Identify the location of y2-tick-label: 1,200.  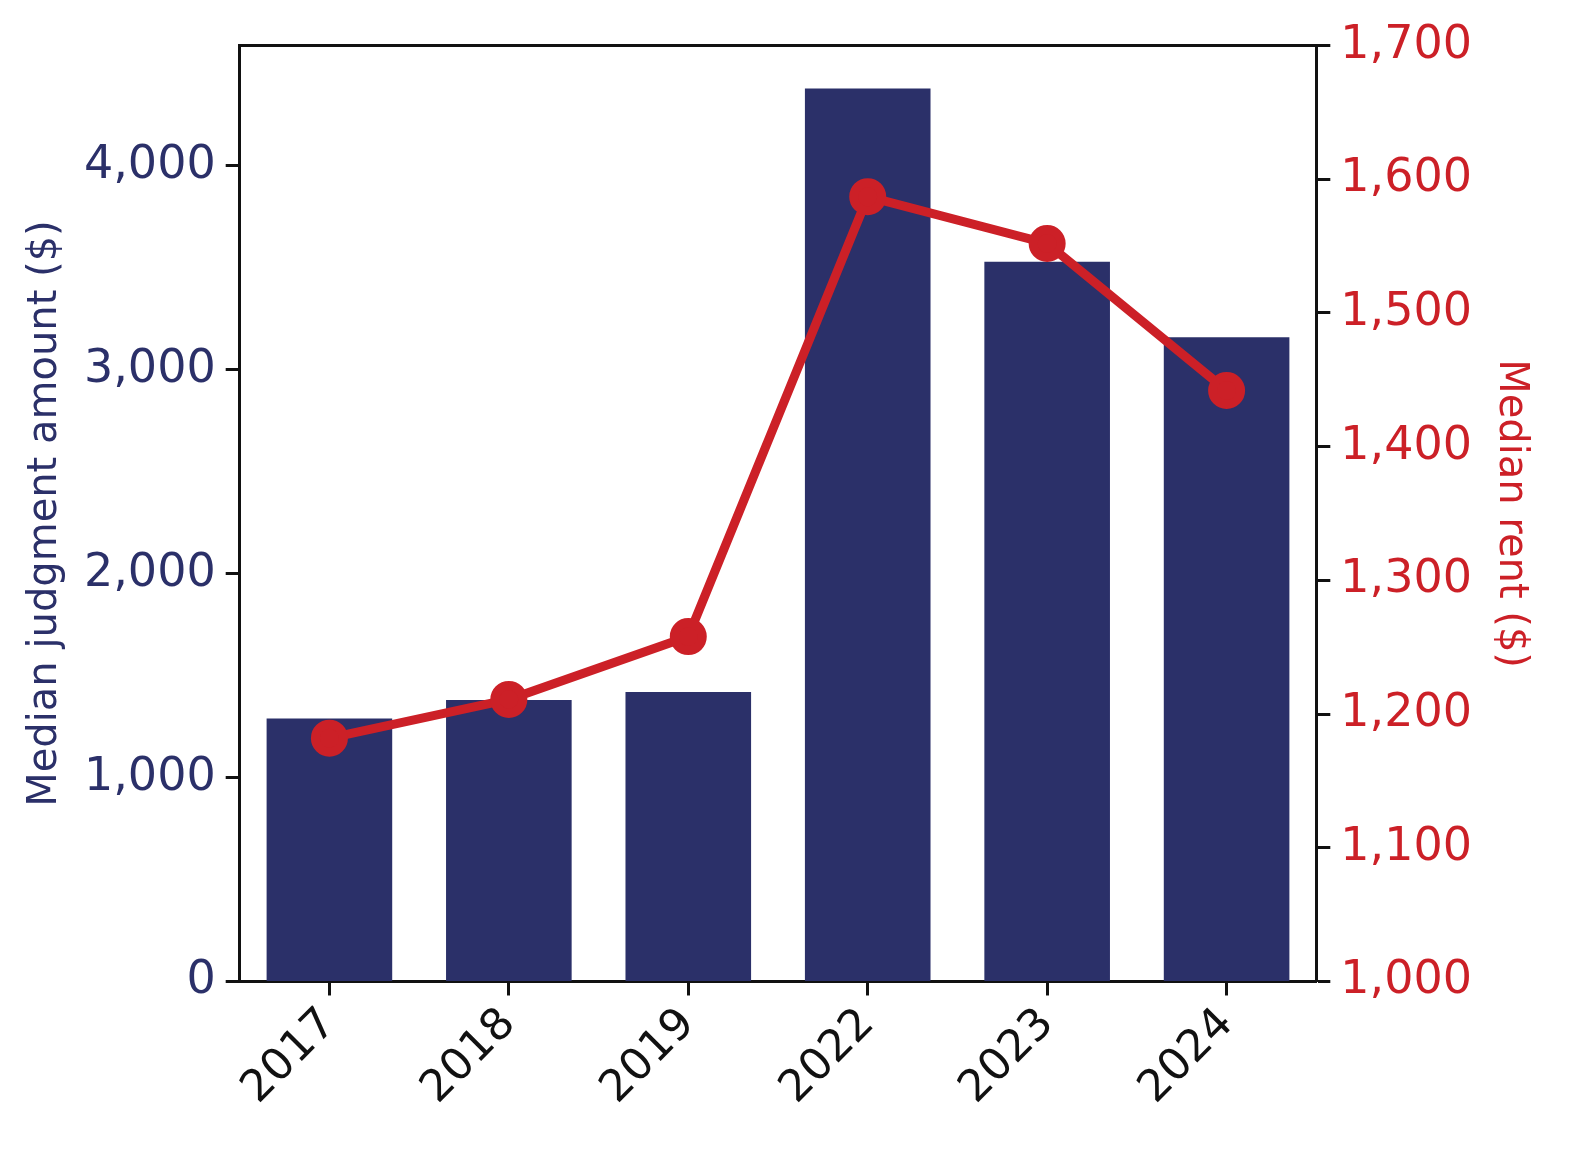
(1406, 710).